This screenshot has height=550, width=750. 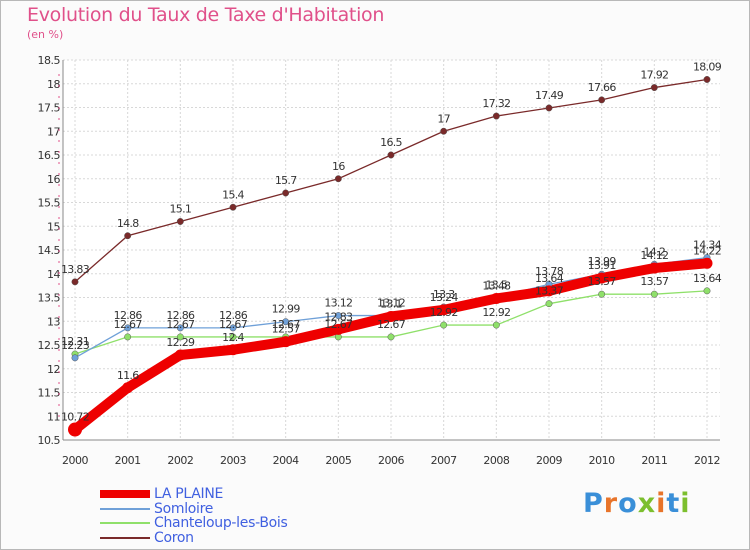 What do you see at coordinates (49, 155) in the screenshot?
I see `y-tick-label: 16.5` at bounding box center [49, 155].